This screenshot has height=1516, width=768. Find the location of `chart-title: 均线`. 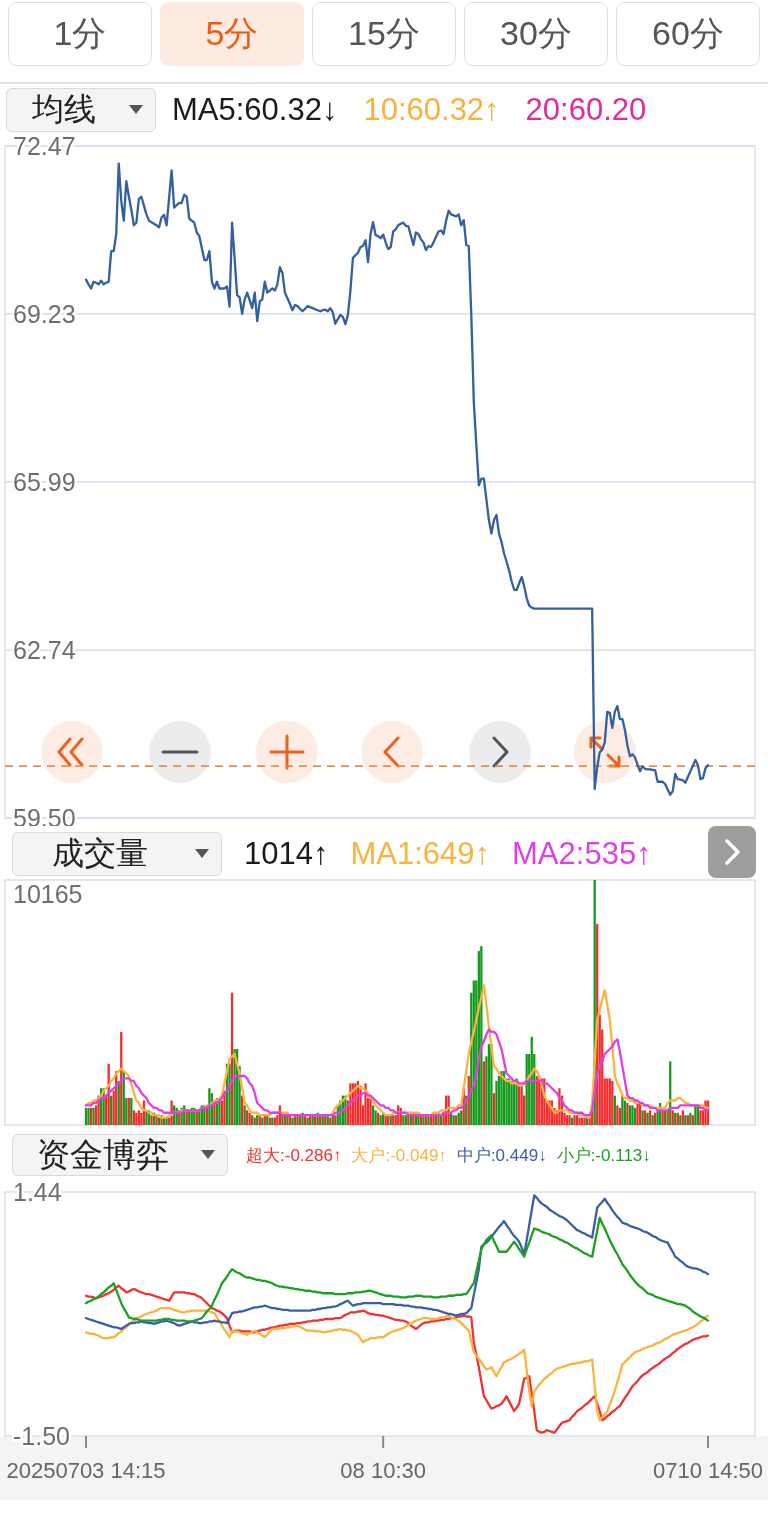

chart-title: 均线 is located at coordinates (64, 109).